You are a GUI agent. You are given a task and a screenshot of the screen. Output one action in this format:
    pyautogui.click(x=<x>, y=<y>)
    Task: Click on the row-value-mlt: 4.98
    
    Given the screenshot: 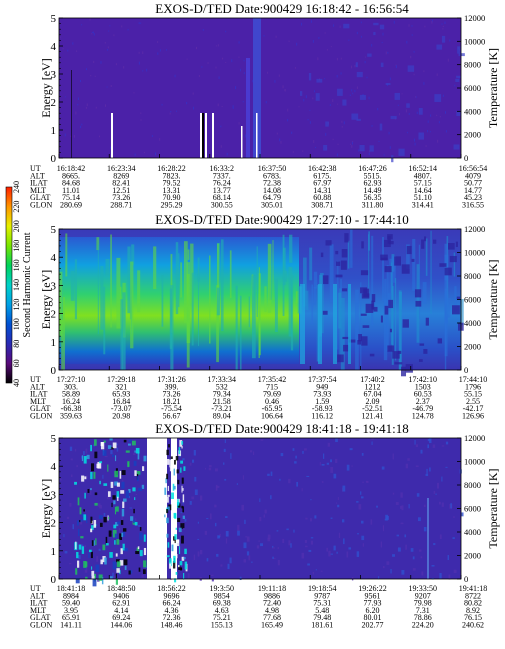 What is the action you would take?
    pyautogui.click(x=272, y=610)
    